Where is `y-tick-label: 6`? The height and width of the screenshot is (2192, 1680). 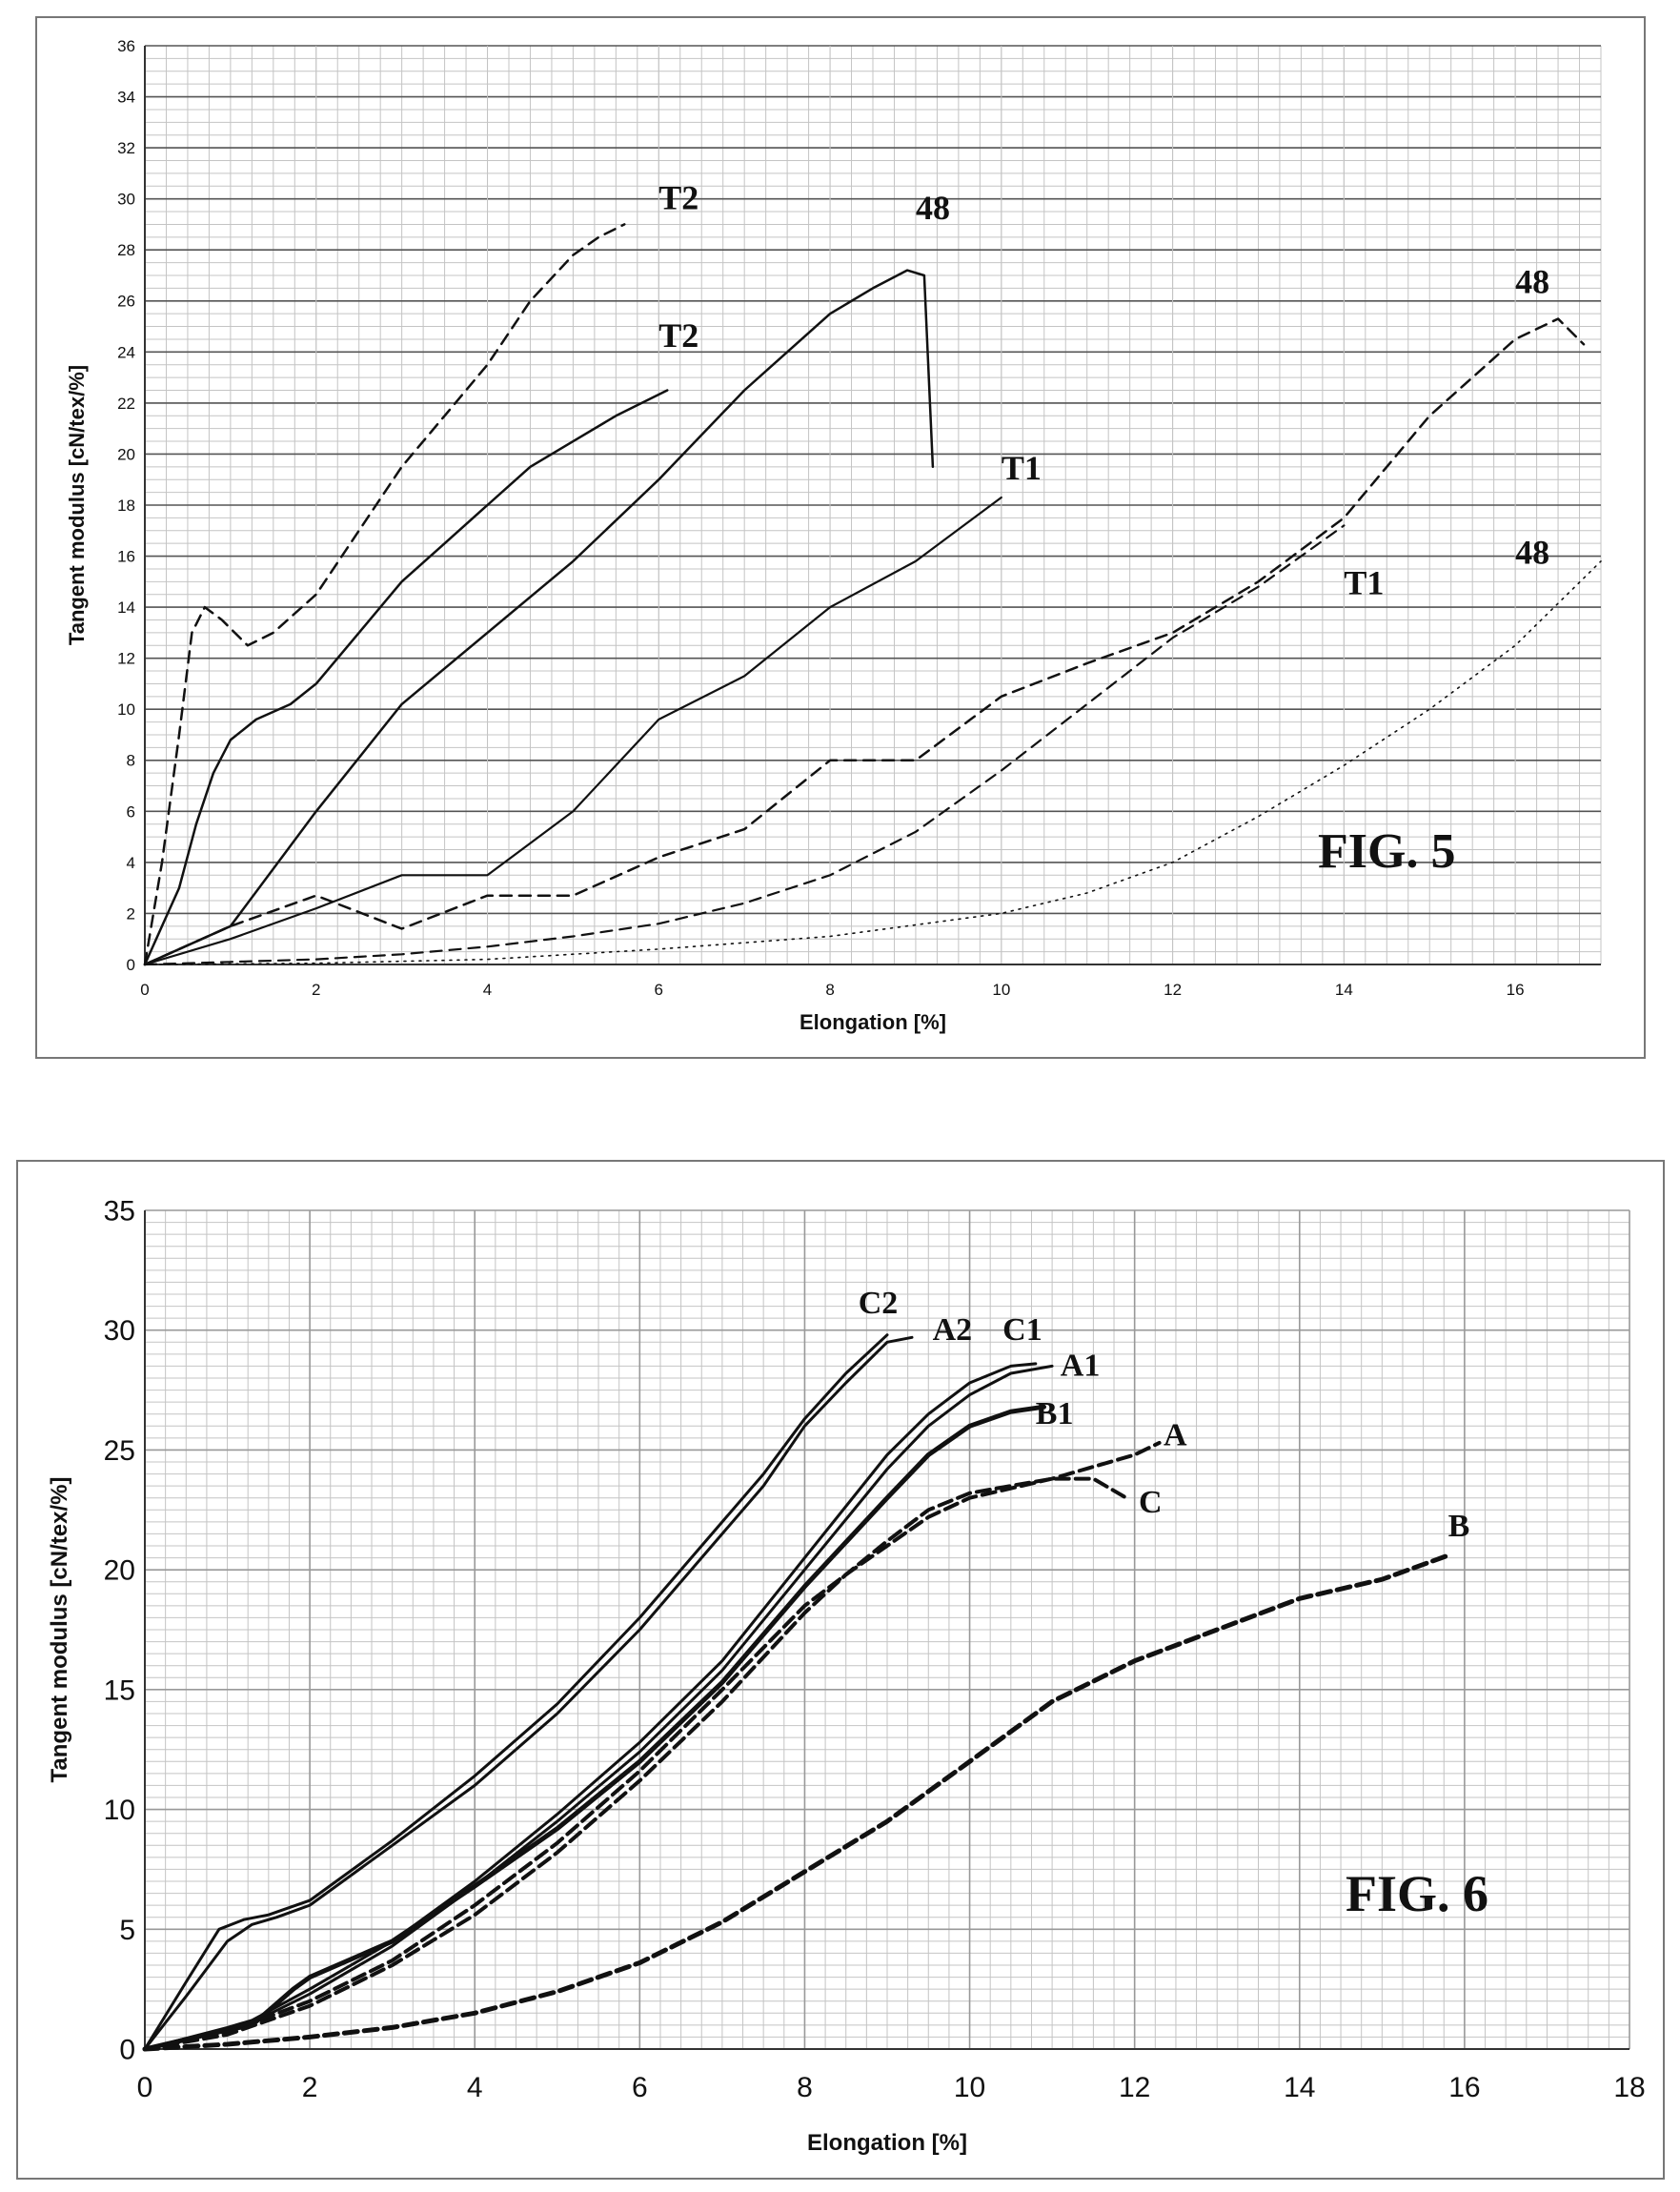
y-tick-label: 6 is located at coordinates (131, 811).